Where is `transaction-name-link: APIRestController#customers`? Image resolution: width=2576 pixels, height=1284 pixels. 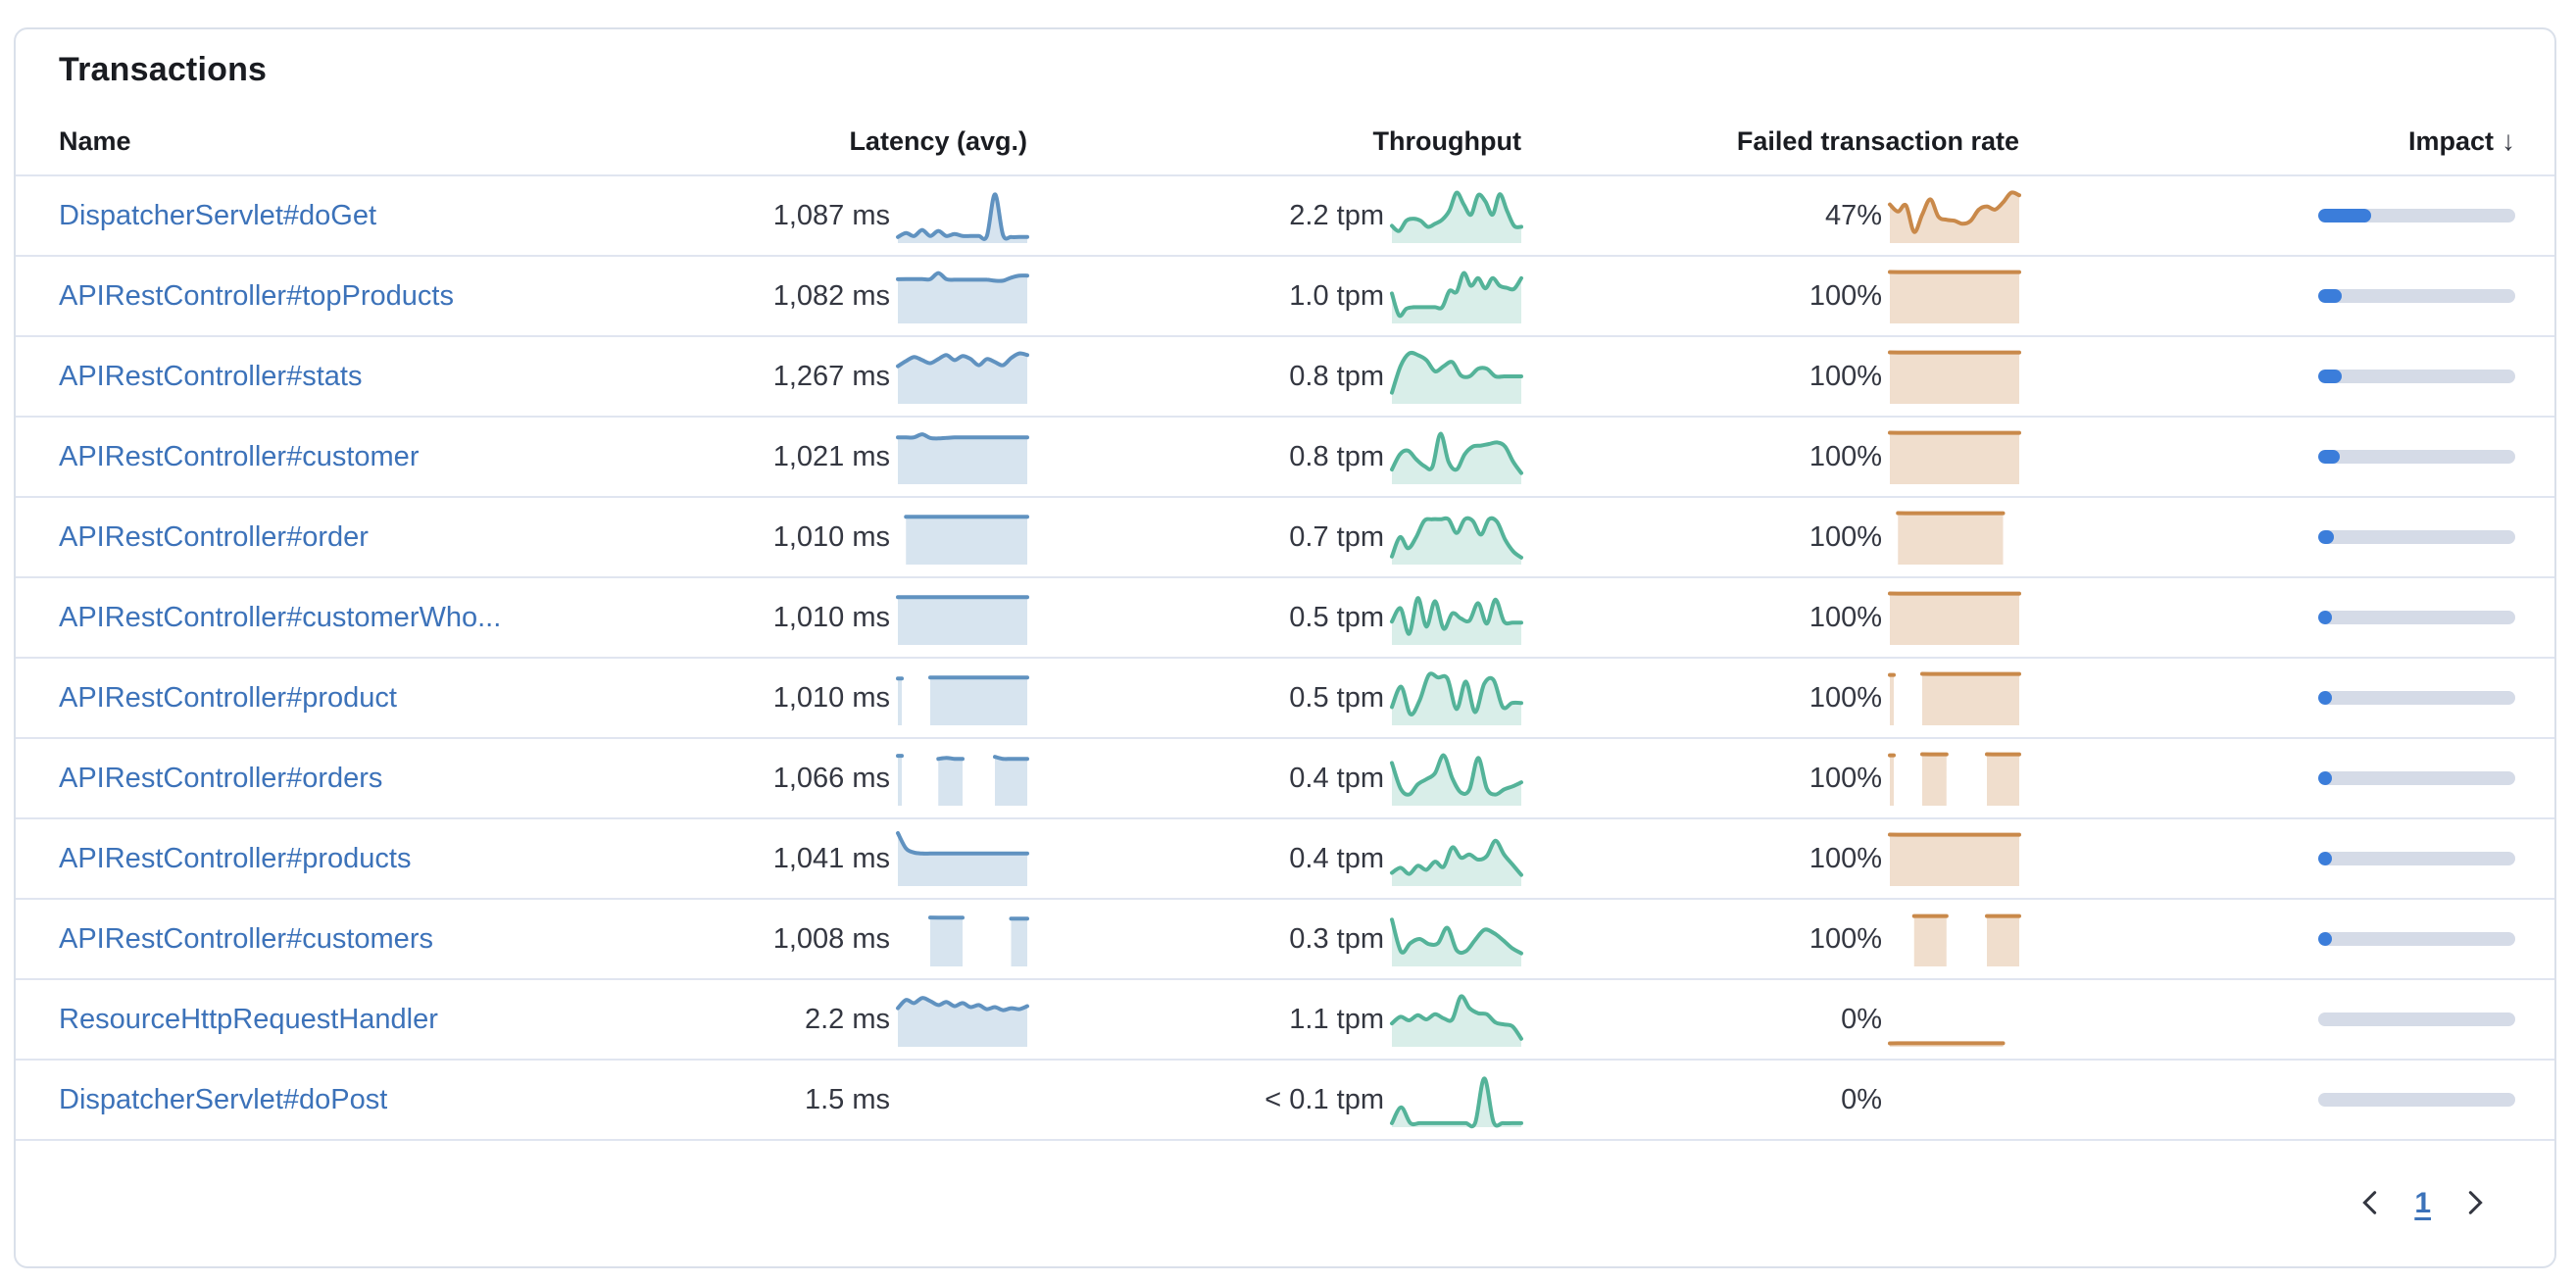
transaction-name-link: APIRestController#customers is located at coordinates (246, 938).